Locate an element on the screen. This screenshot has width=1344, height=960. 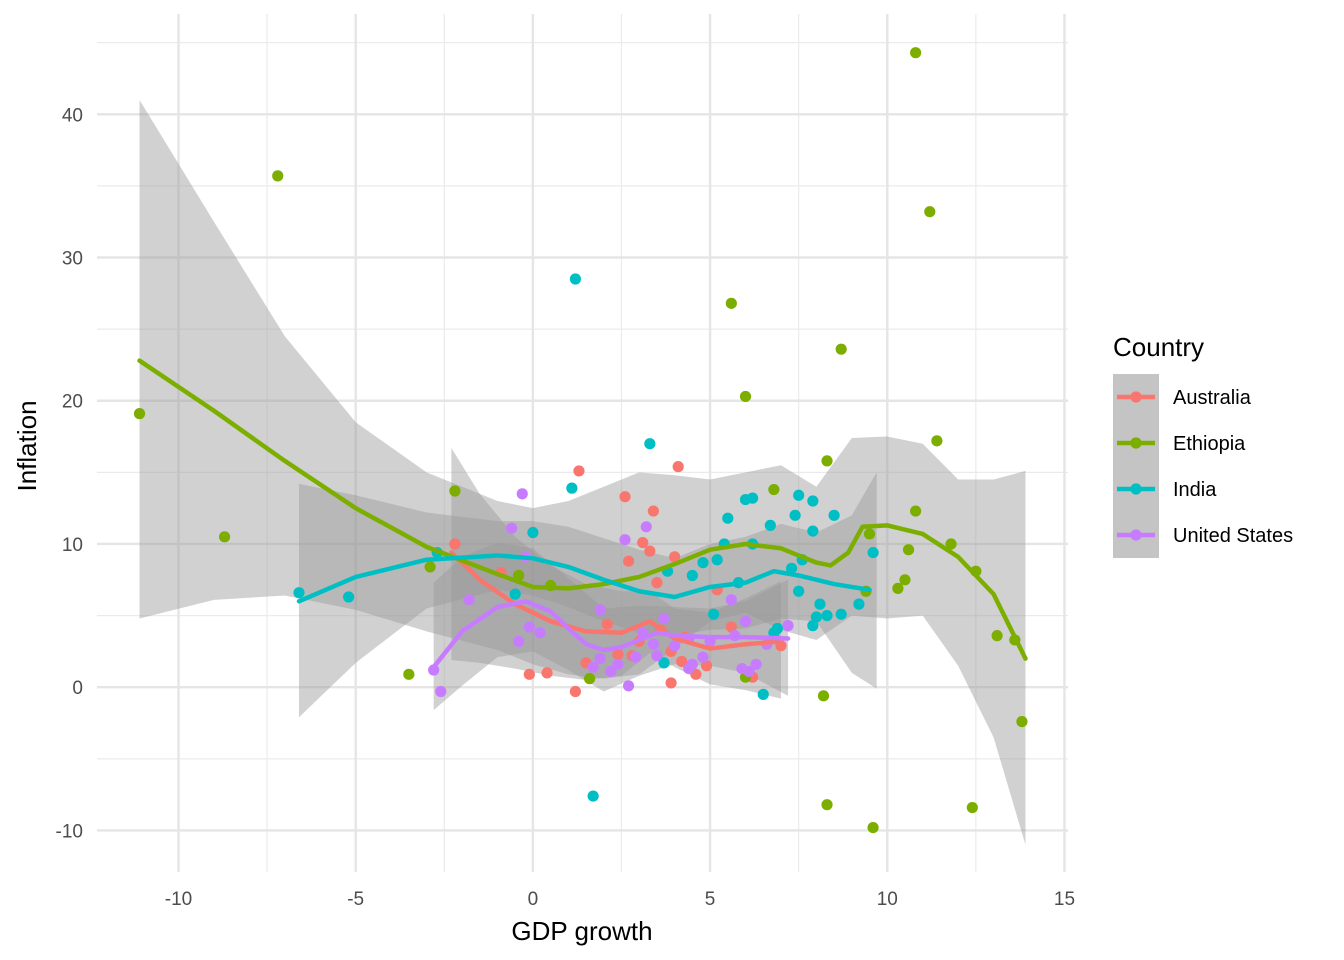
y-tick-label: 30 is located at coordinates (72, 259).